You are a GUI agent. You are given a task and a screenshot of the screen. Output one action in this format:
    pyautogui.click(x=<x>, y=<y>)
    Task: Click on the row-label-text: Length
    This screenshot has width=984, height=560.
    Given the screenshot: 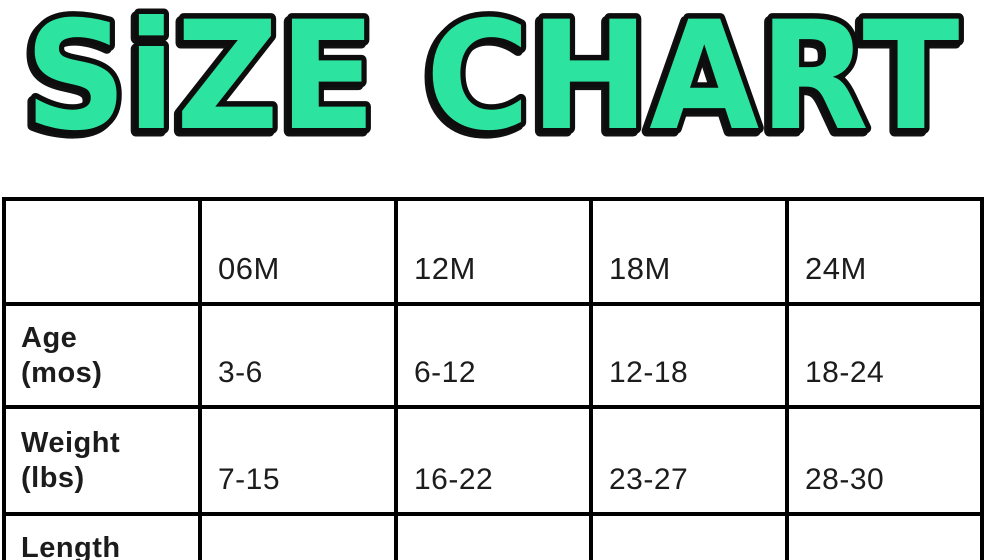 What is the action you would take?
    pyautogui.click(x=71, y=546)
    